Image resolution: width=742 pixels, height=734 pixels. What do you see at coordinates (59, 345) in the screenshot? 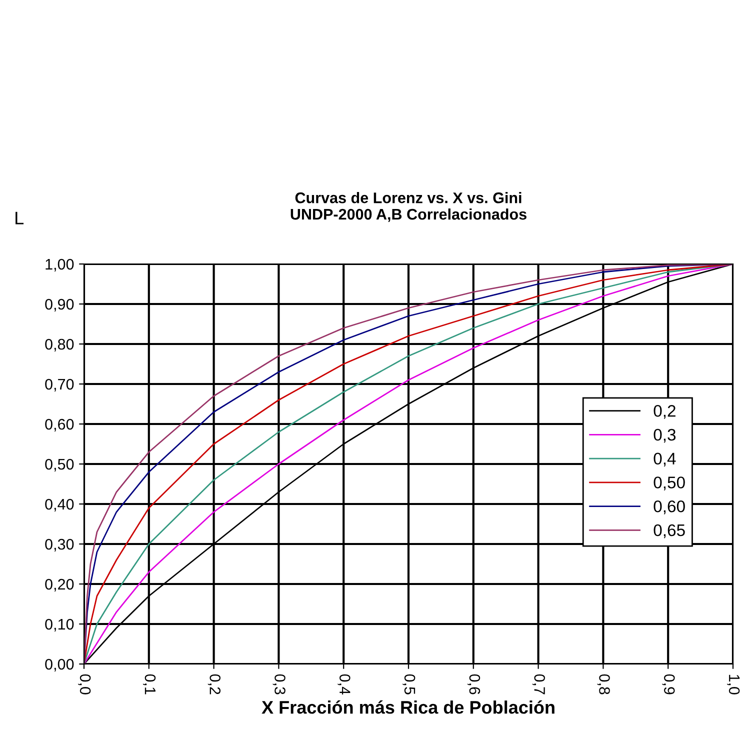
I see `y-tick-label: 0,80` at bounding box center [59, 345].